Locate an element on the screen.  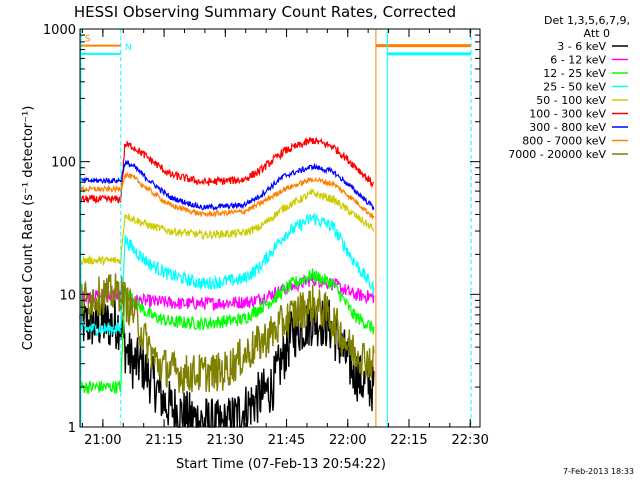
x-tick-label: 21:45 is located at coordinates (286, 440).